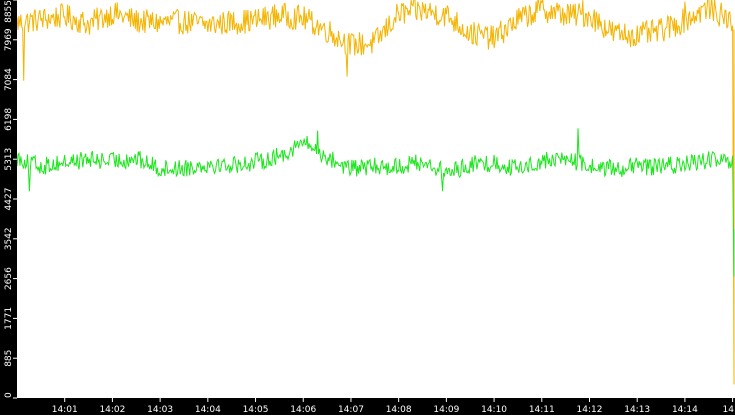 Image resolution: width=735 pixels, height=419 pixels. I want to click on y-tick-label: 6198, so click(9, 119).